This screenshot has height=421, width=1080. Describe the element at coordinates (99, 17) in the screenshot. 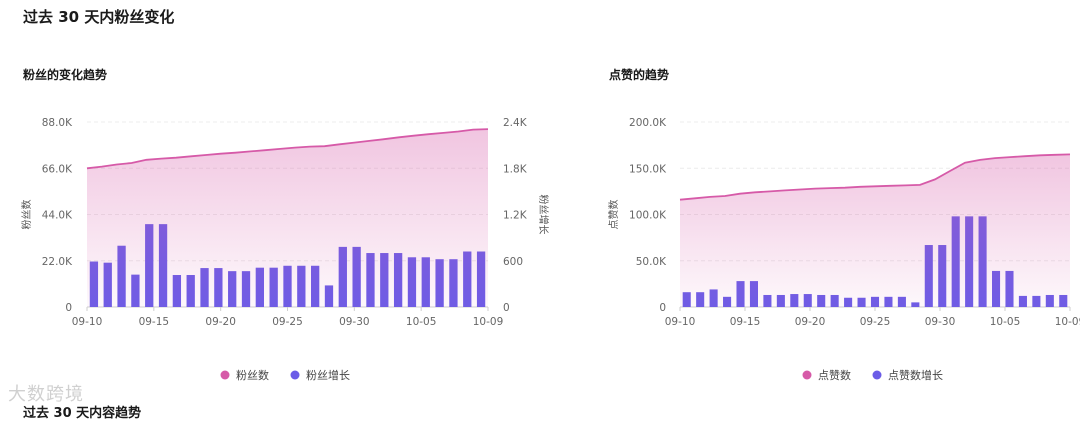

I see `section-title: 过去 30 天内粉丝变化` at that location.